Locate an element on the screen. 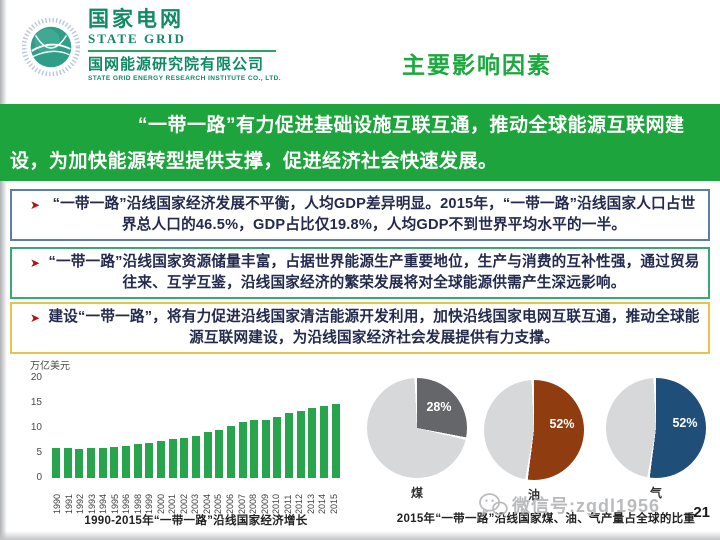  x-tick-label: 2000 is located at coordinates (160, 503).